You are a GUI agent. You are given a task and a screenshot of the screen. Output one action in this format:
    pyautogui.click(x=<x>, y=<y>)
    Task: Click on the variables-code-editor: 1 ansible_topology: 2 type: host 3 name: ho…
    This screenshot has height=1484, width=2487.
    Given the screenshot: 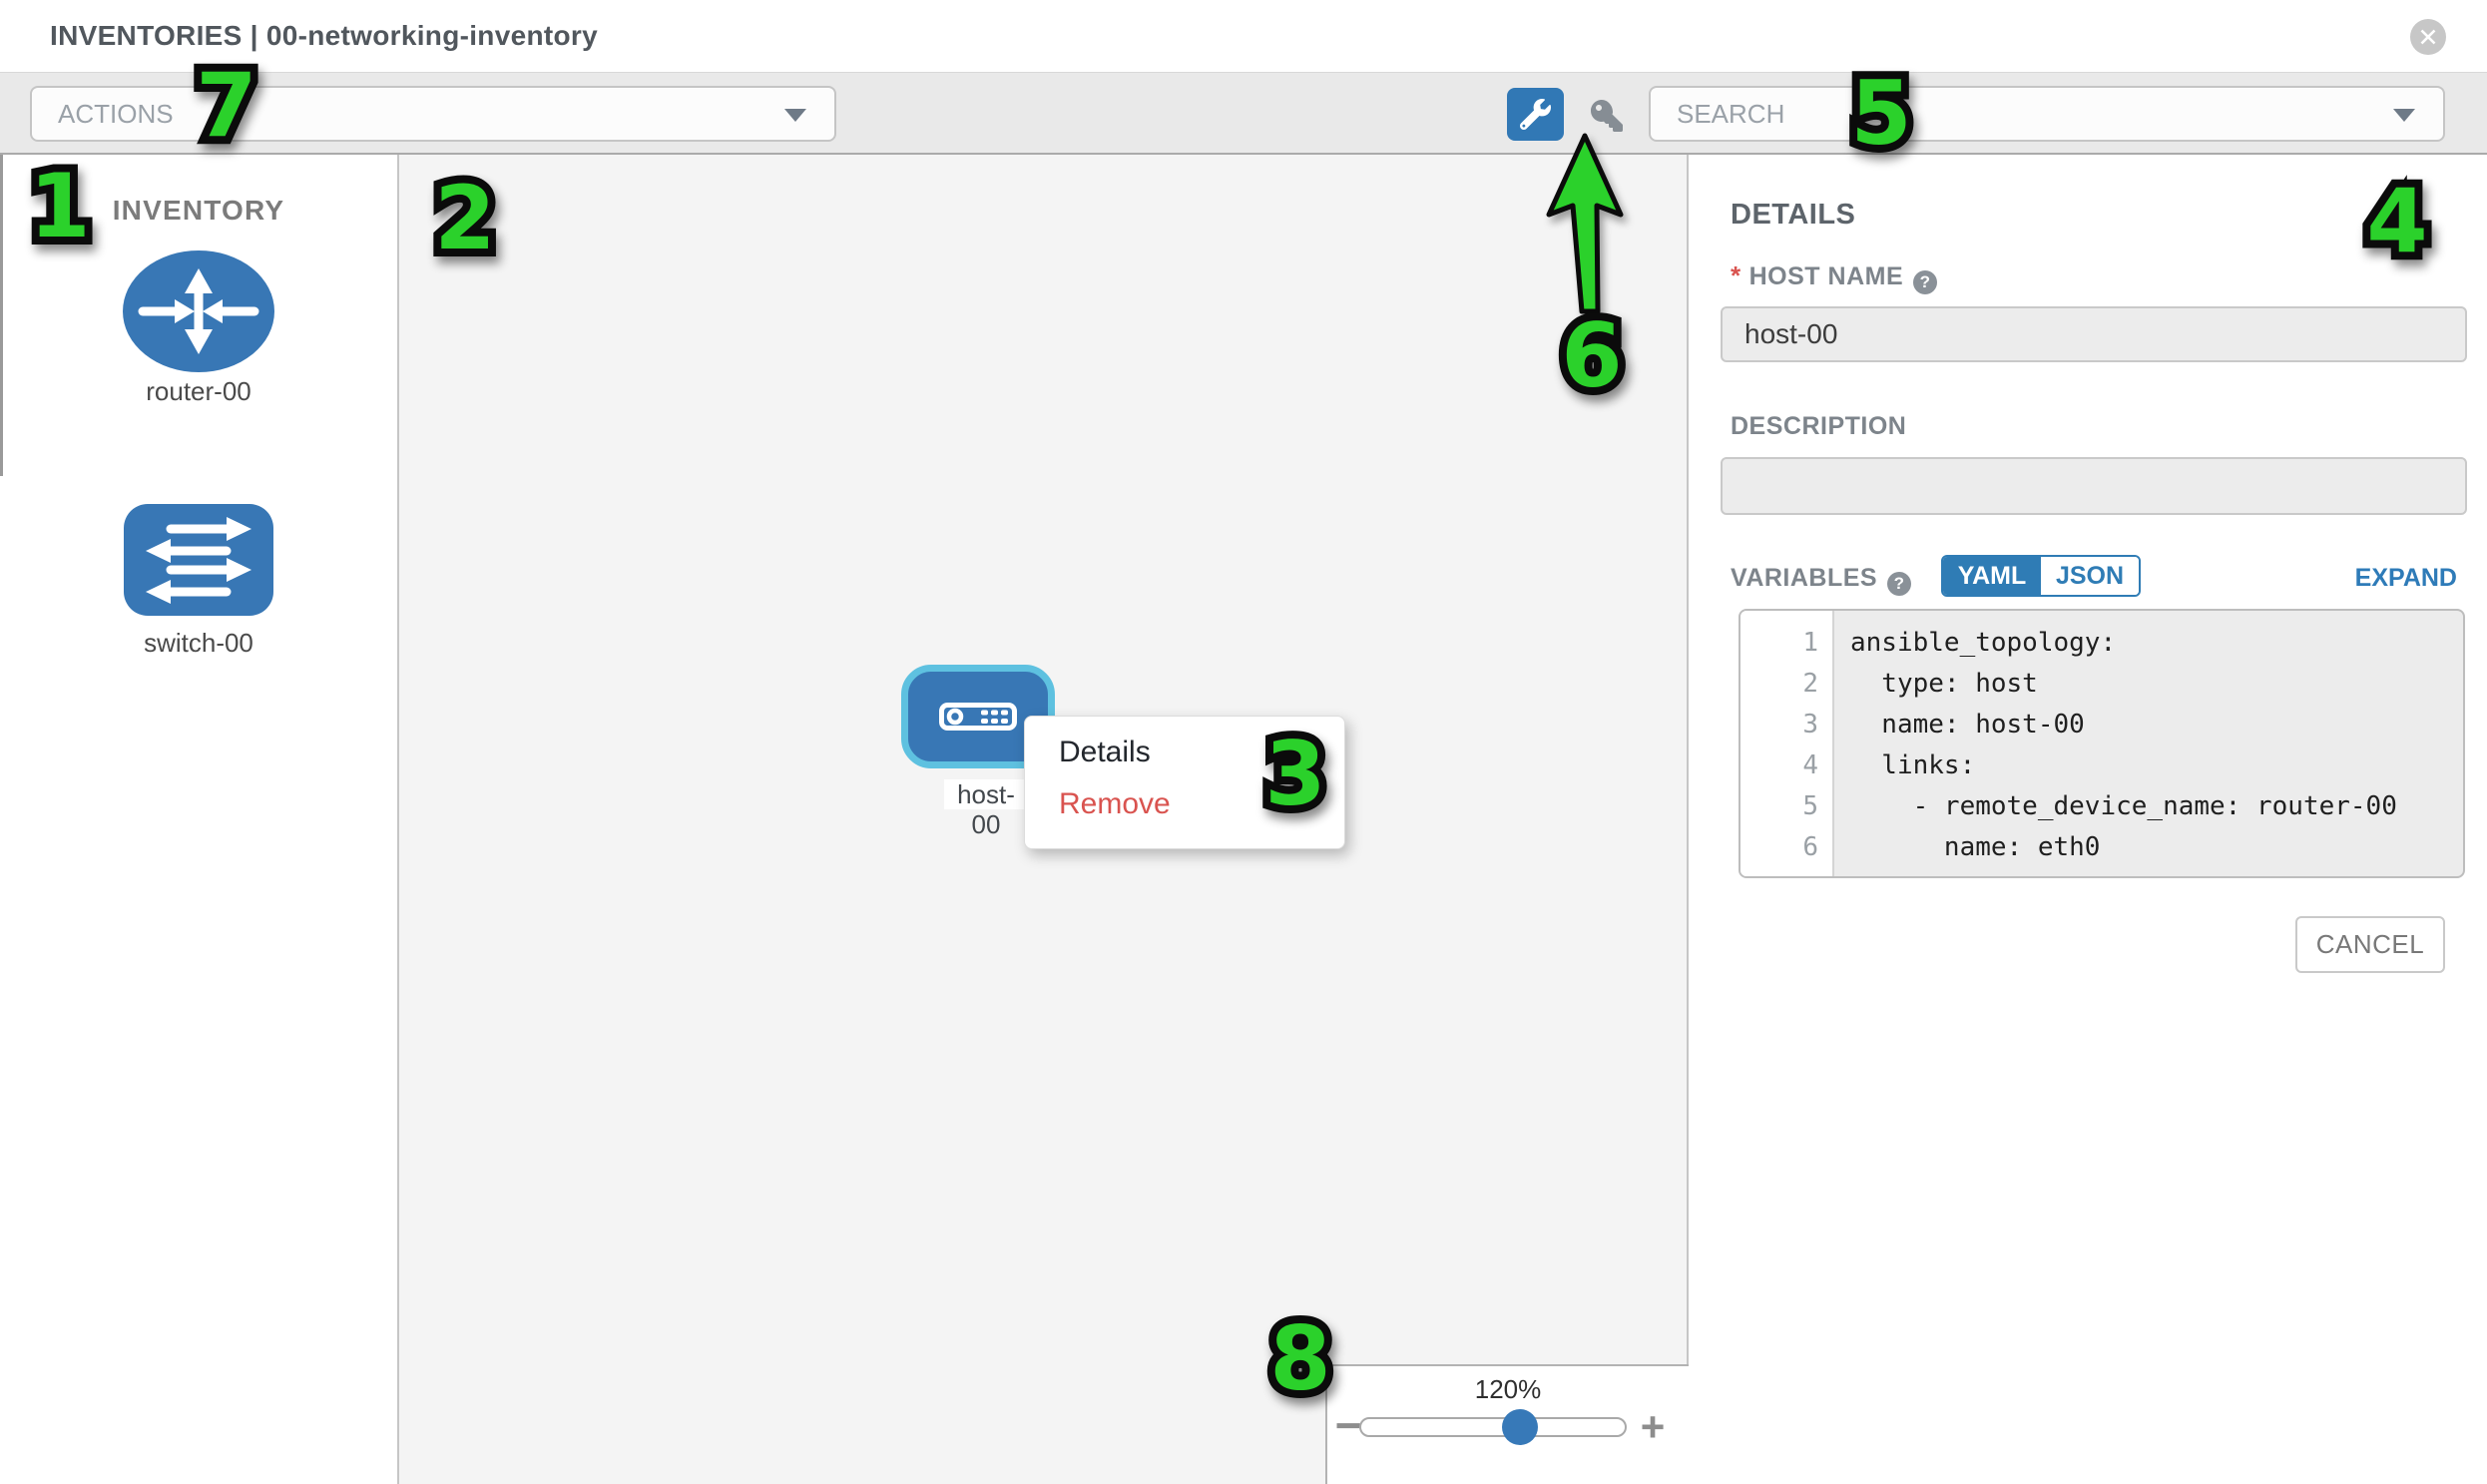 What is the action you would take?
    pyautogui.click(x=2102, y=743)
    